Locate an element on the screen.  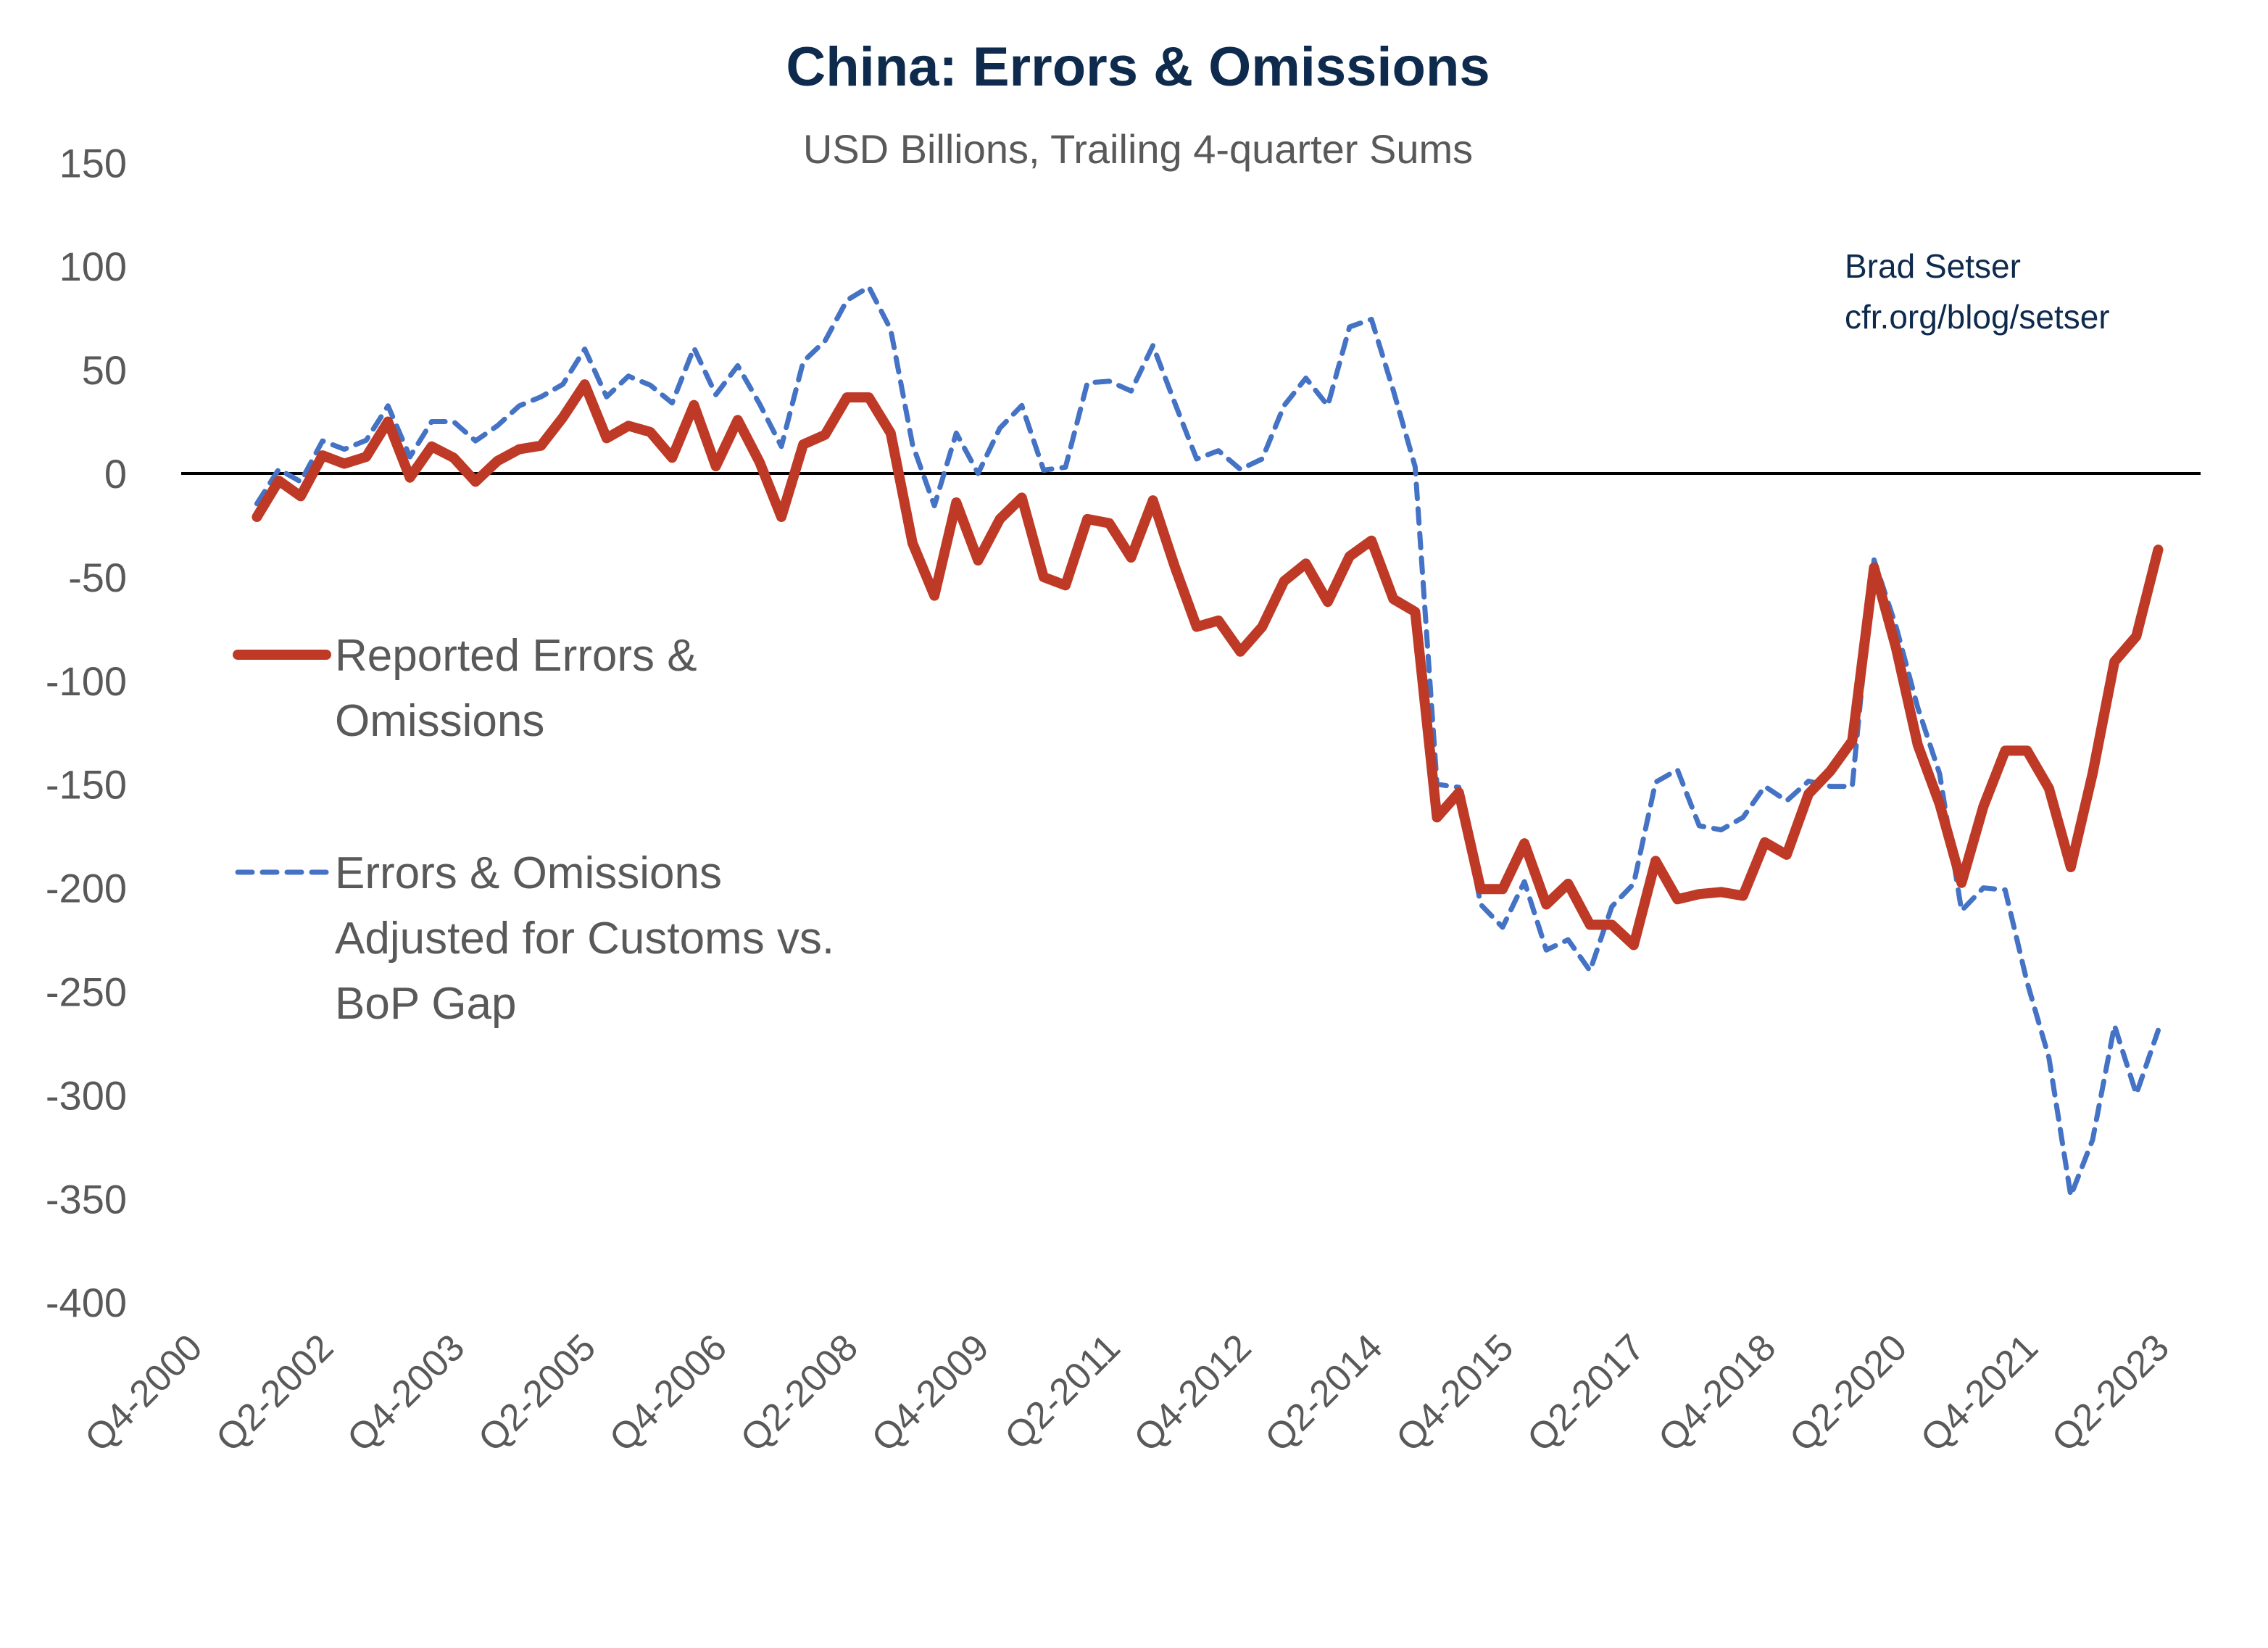
legend-label-reported-line2: Omissions is located at coordinates (439, 721).